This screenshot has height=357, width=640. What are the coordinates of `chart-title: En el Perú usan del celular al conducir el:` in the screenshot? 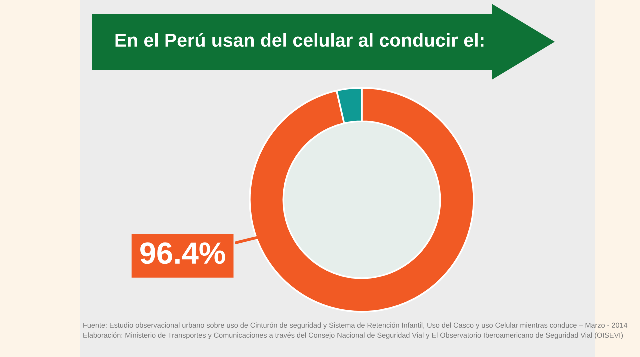 It's located at (300, 40).